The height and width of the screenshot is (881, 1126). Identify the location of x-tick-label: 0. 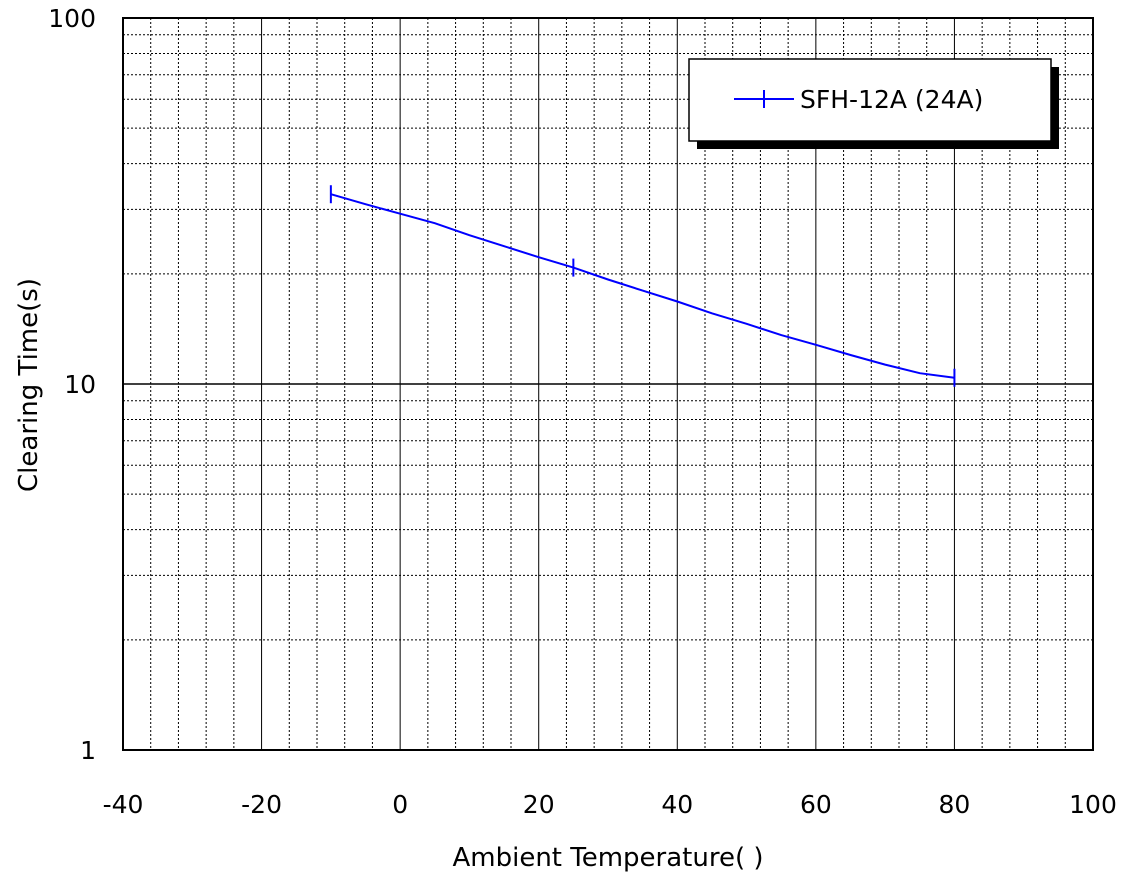
(400, 804).